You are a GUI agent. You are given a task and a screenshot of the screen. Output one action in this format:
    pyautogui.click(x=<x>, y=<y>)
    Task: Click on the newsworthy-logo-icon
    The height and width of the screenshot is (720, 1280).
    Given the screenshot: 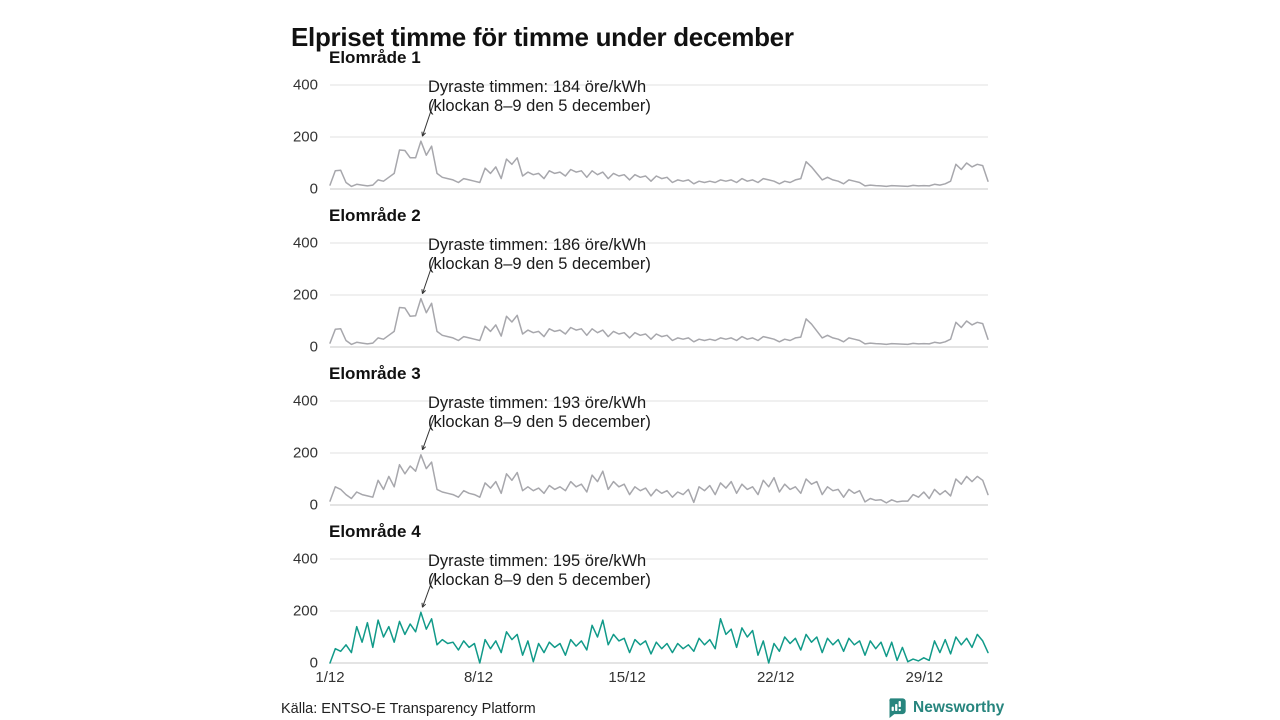 What is the action you would take?
    pyautogui.click(x=897, y=708)
    